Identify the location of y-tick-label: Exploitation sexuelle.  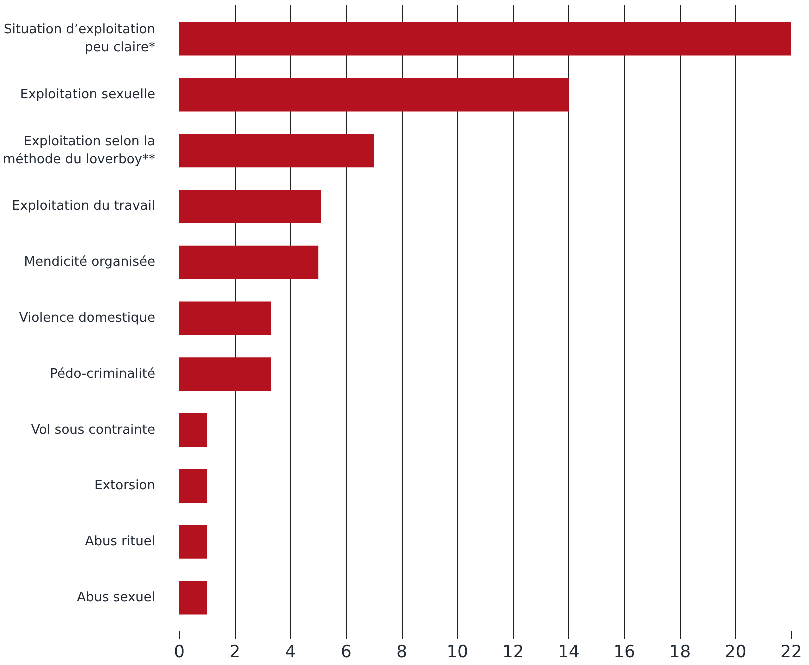
(88, 94).